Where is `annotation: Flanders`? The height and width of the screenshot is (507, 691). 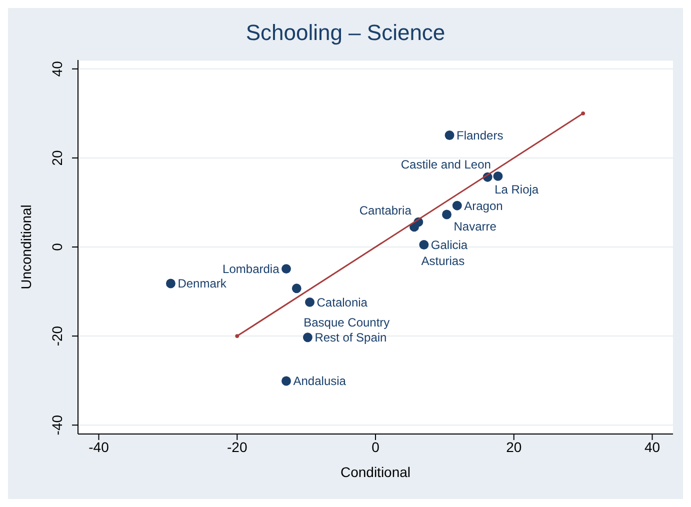 annotation: Flanders is located at coordinates (480, 135).